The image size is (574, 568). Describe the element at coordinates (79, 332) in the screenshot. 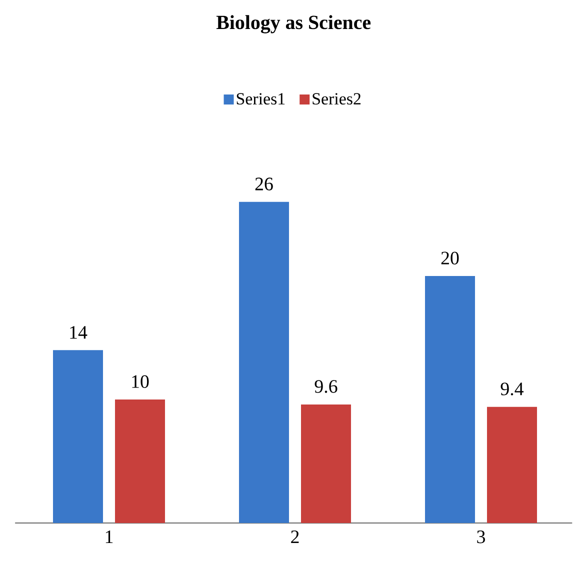

I see `data-label: 14` at that location.